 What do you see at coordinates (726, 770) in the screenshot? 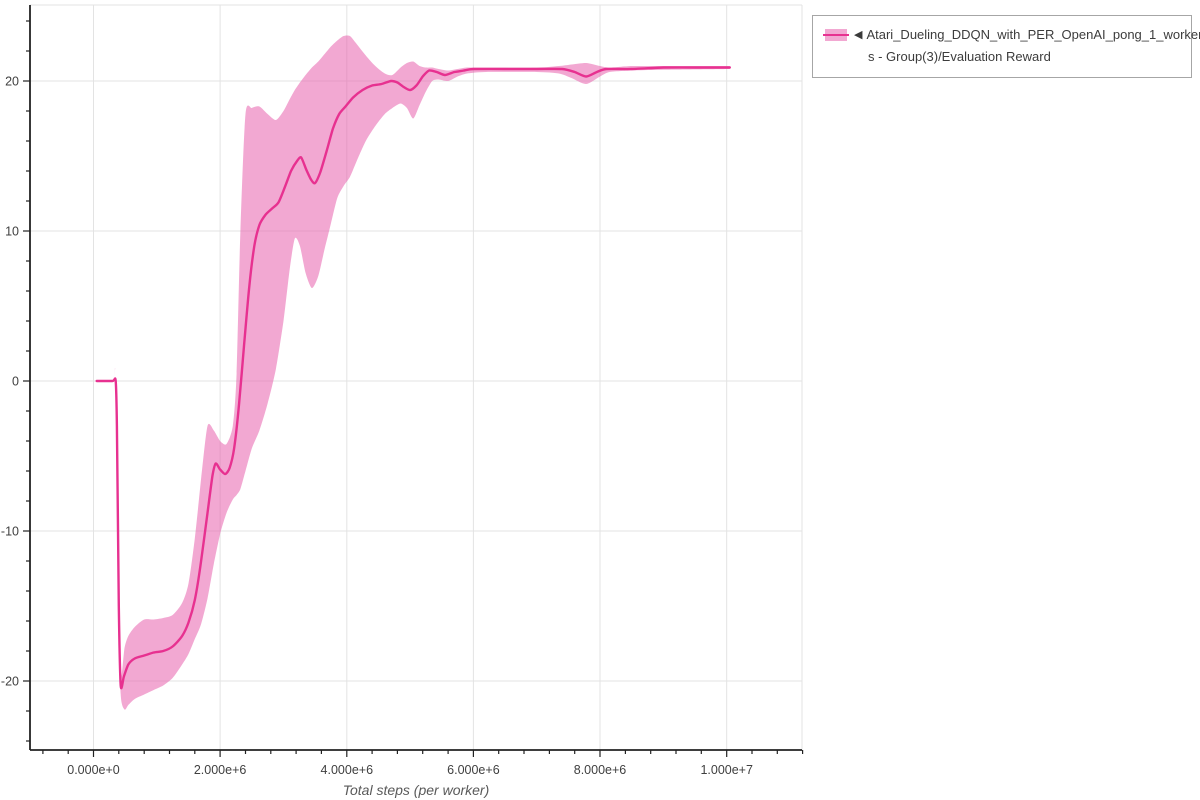
I see `x-tick-label: 1.000e+7` at bounding box center [726, 770].